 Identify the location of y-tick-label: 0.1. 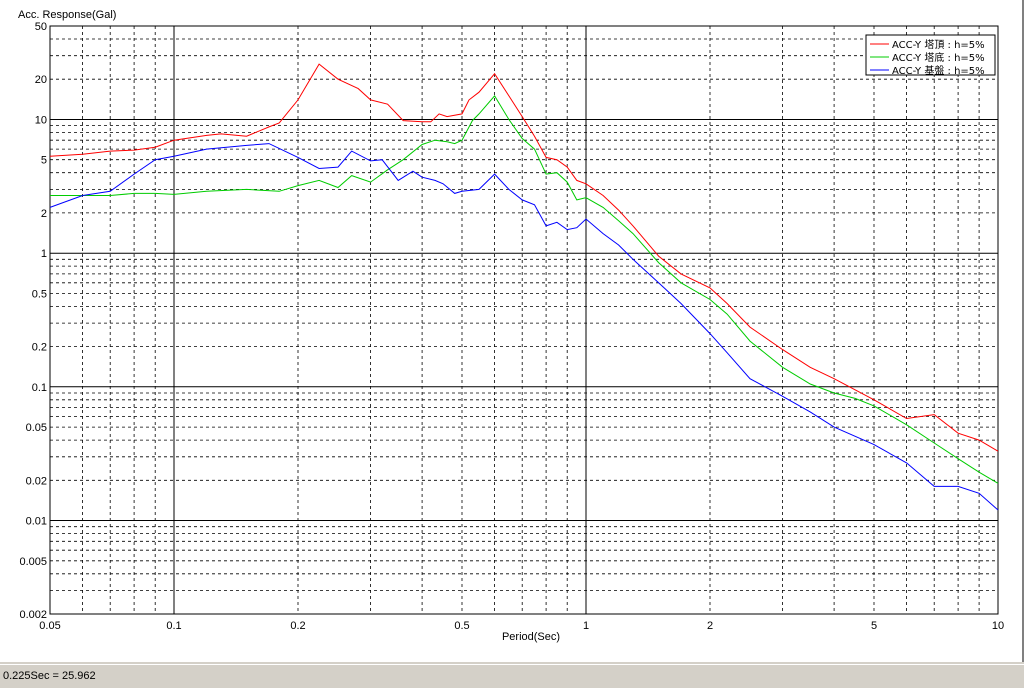
(39, 388).